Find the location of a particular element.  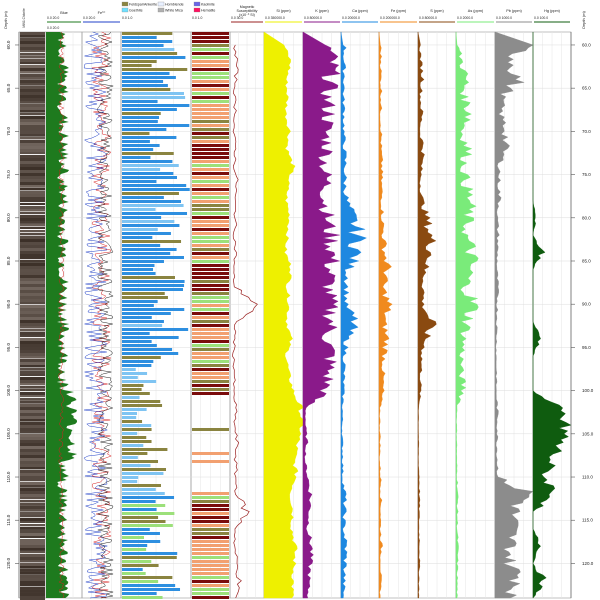

axis-tick-label-right: 100.0 is located at coordinates (588, 390).